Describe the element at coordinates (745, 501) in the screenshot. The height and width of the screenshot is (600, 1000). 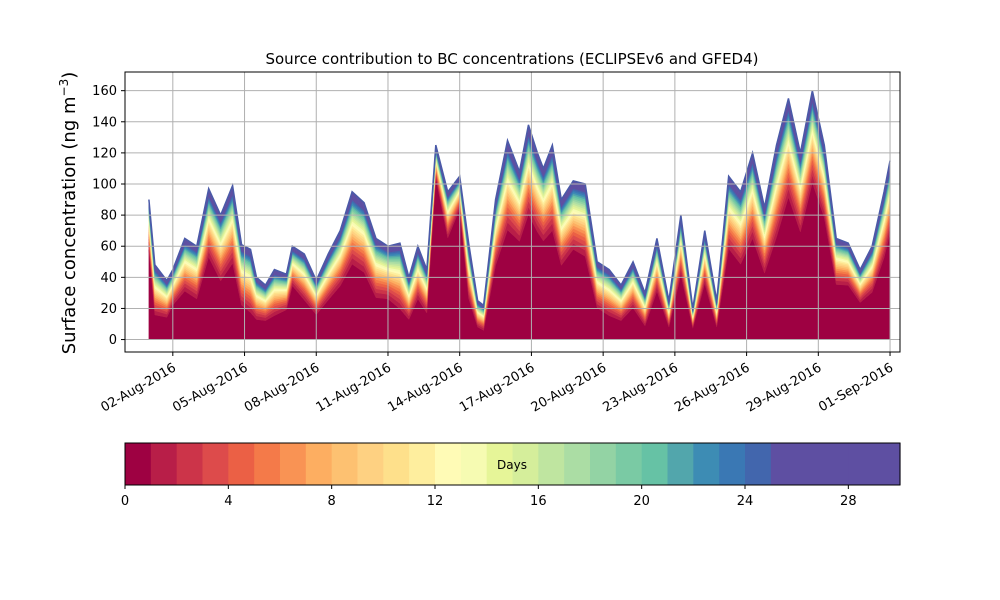
I see `colorbar-tick-label: 24` at that location.